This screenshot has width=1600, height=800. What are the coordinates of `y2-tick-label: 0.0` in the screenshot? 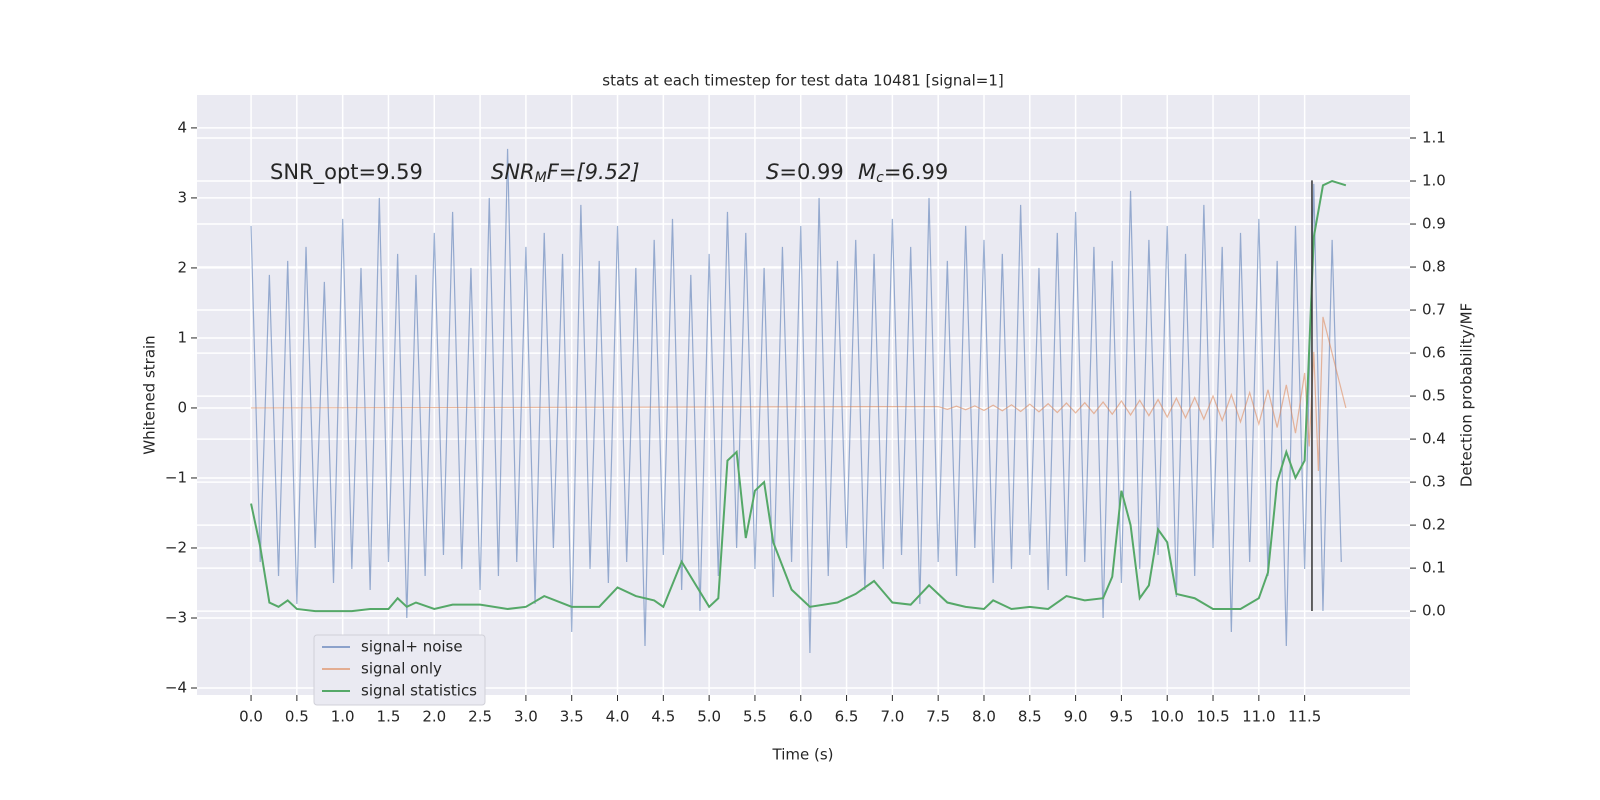 It's located at (1434, 611).